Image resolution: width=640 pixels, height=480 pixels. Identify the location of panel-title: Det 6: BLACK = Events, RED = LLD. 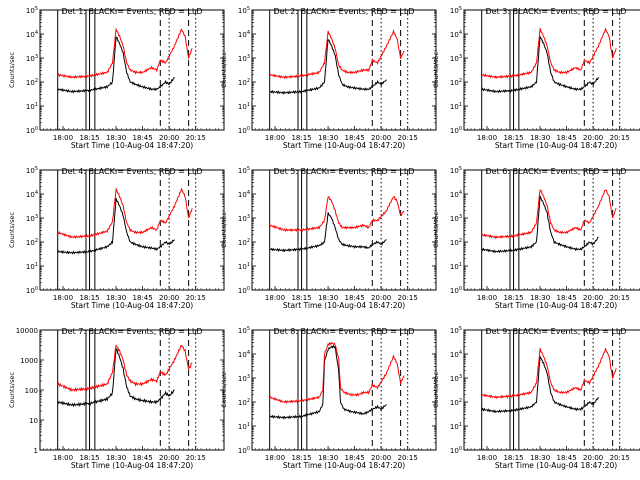
(556, 171).